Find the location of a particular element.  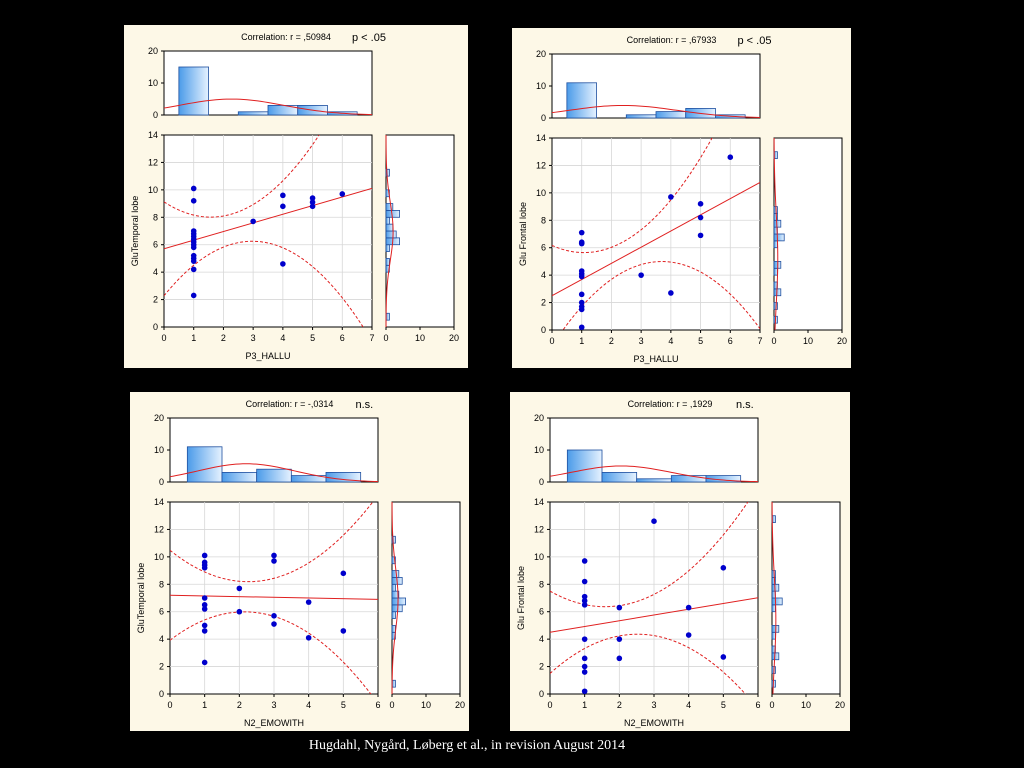

x-tick-label: 1 is located at coordinates (204, 705).